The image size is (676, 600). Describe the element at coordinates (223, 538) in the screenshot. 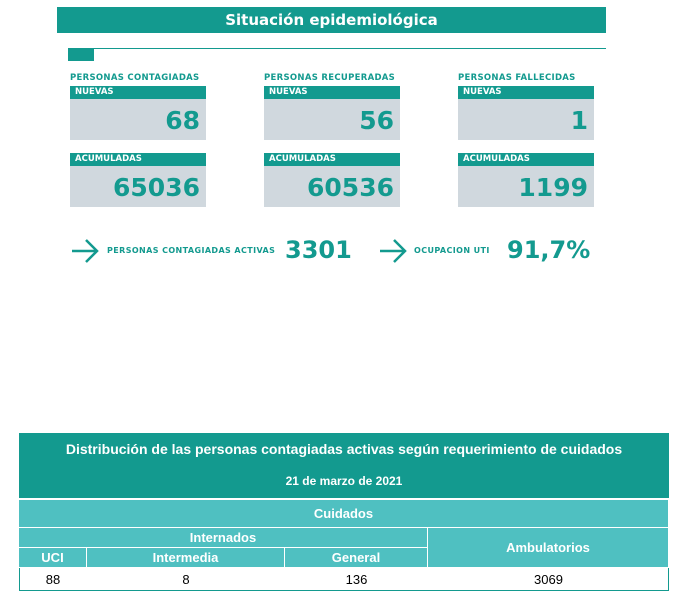

I see `subgroup-header: Internados` at that location.